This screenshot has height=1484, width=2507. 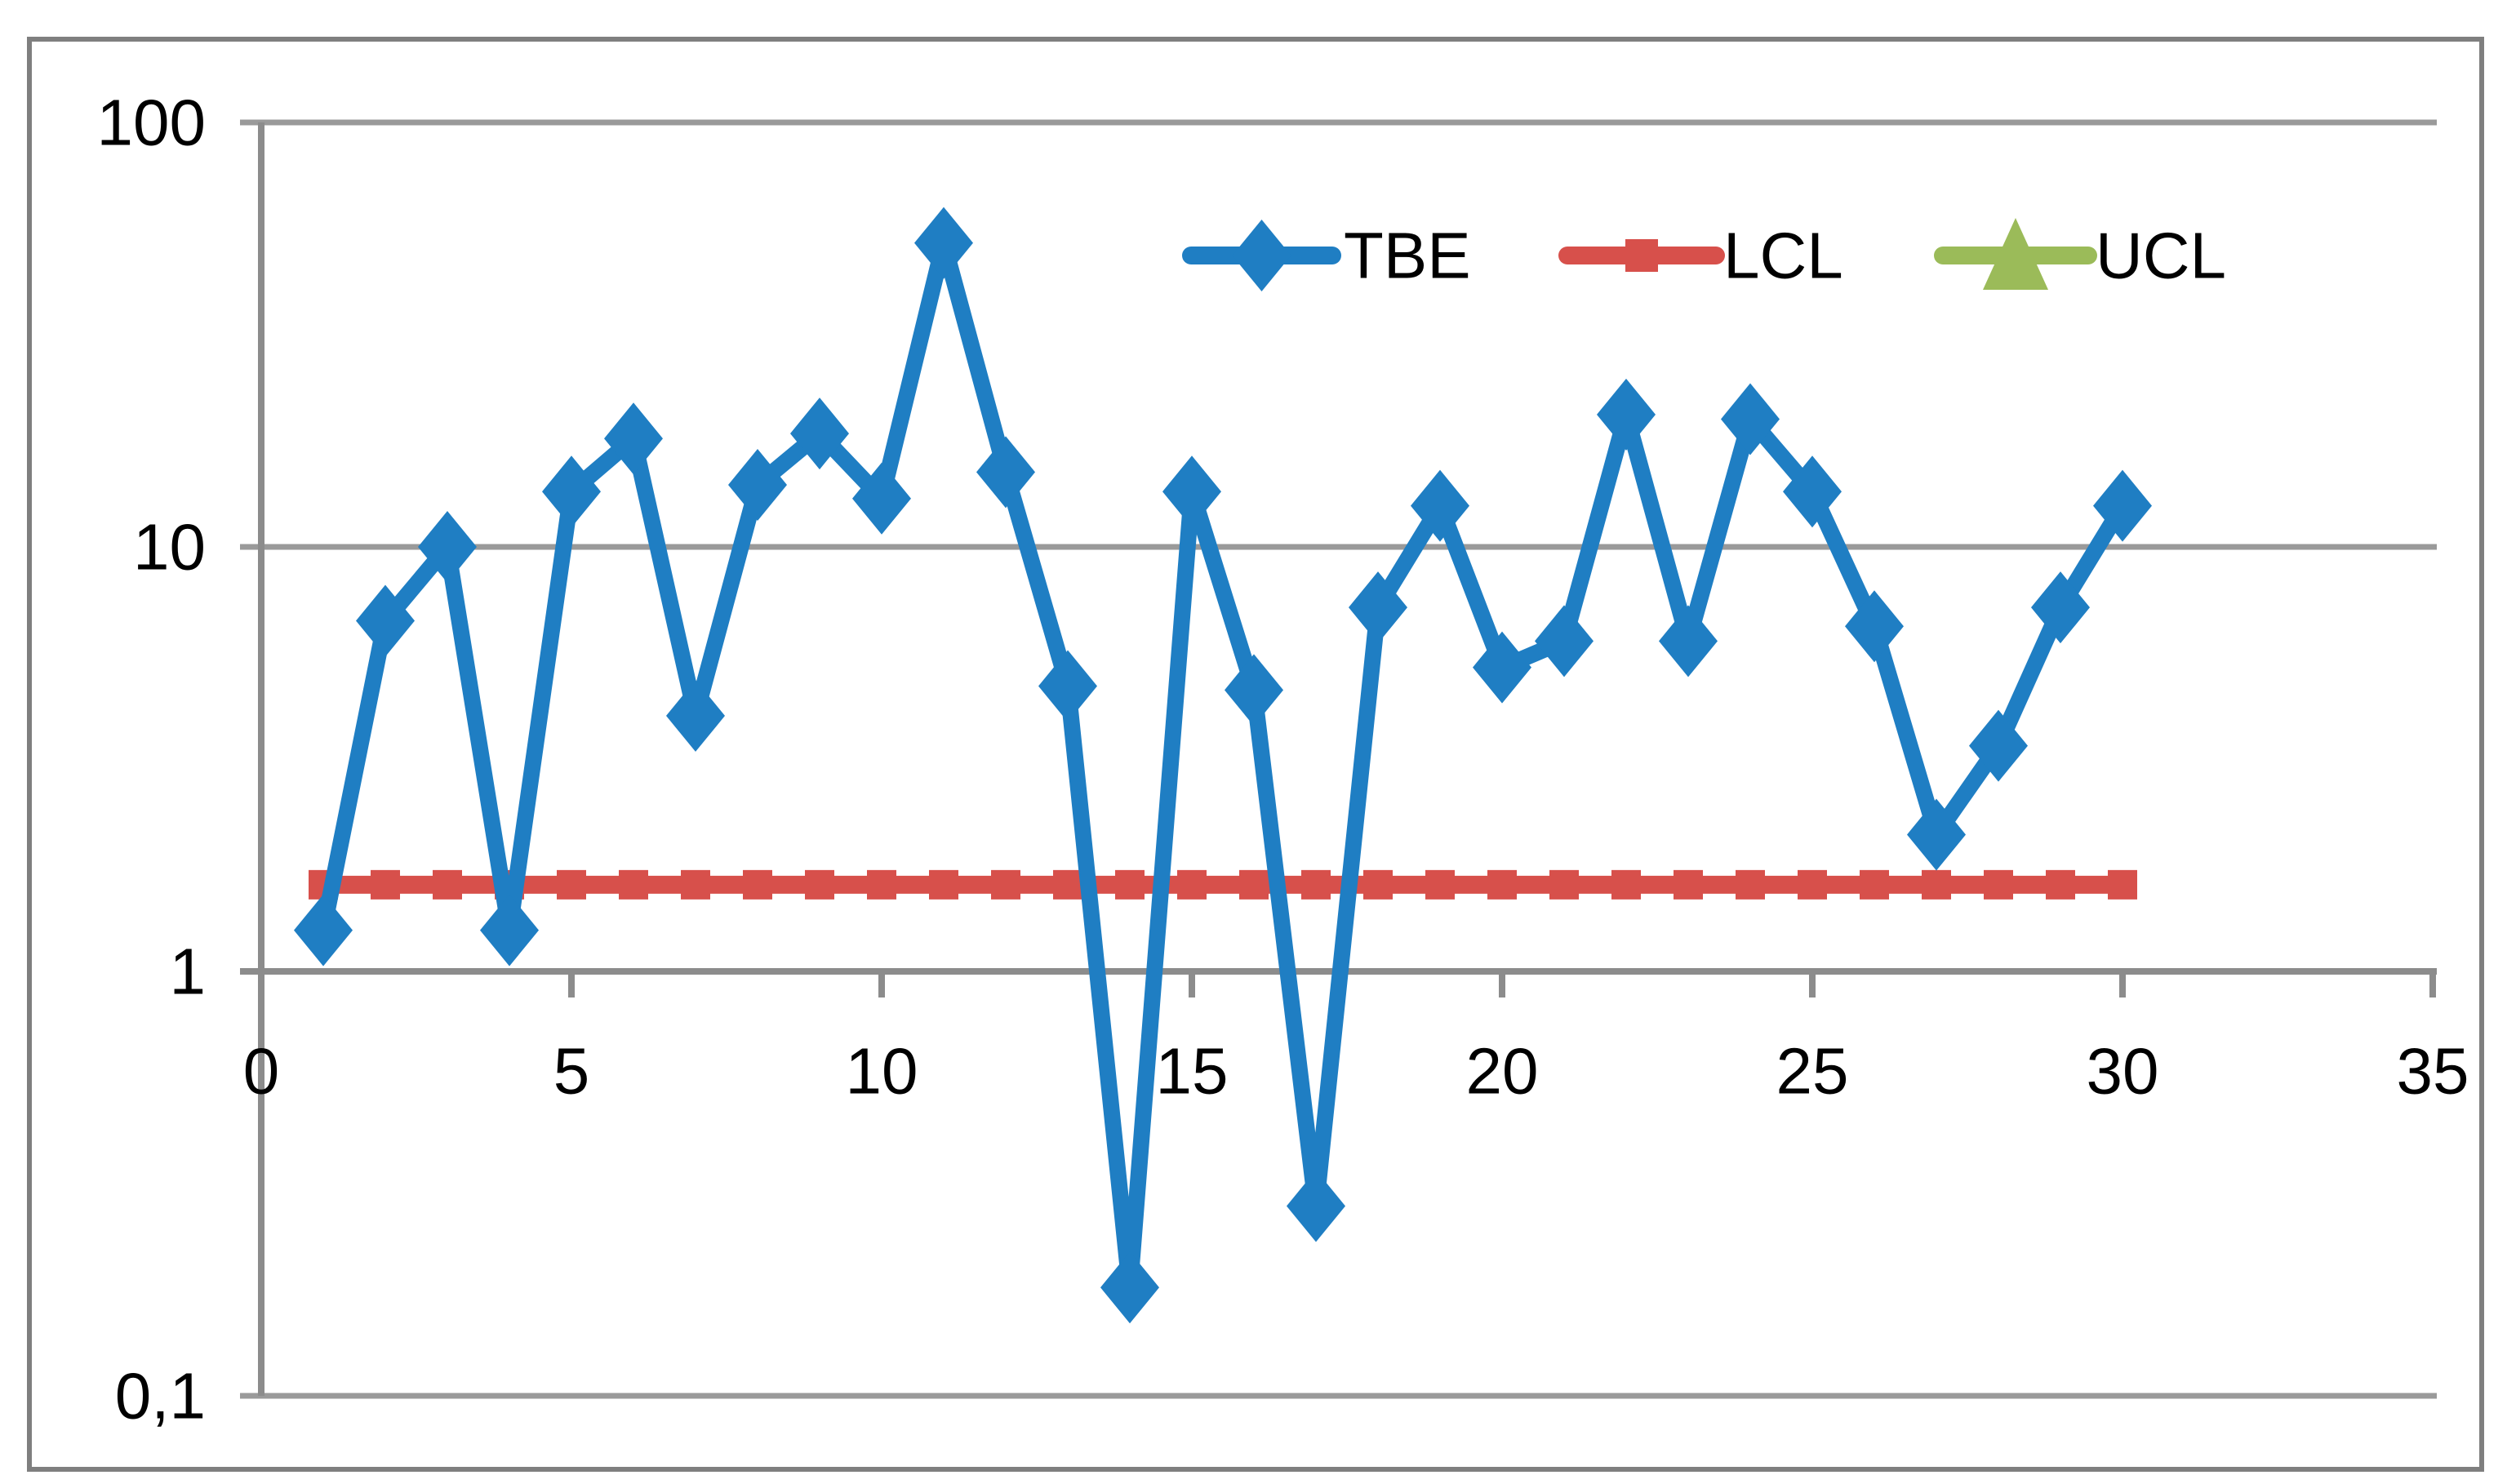 What do you see at coordinates (1223, 884) in the screenshot?
I see `lcl-series` at bounding box center [1223, 884].